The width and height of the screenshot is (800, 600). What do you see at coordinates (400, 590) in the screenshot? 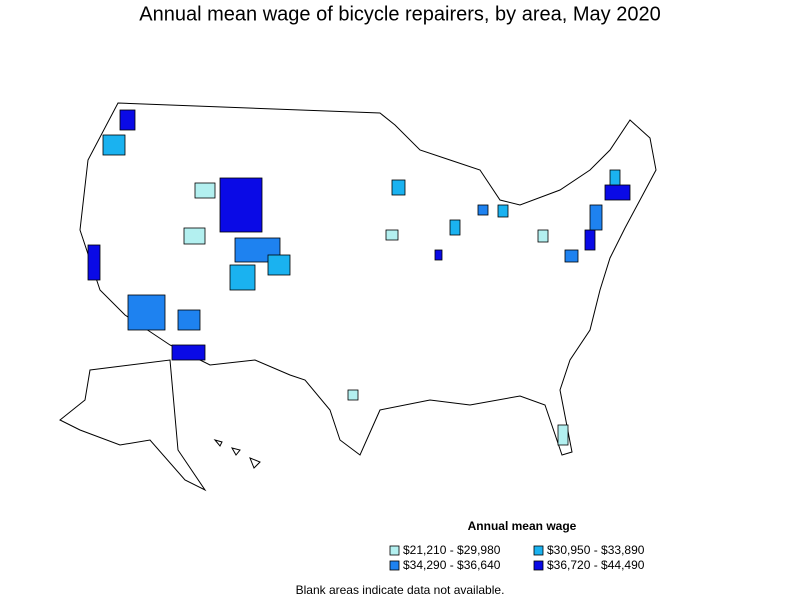
I see `footnote: Blank areas indicate data not available.` at bounding box center [400, 590].